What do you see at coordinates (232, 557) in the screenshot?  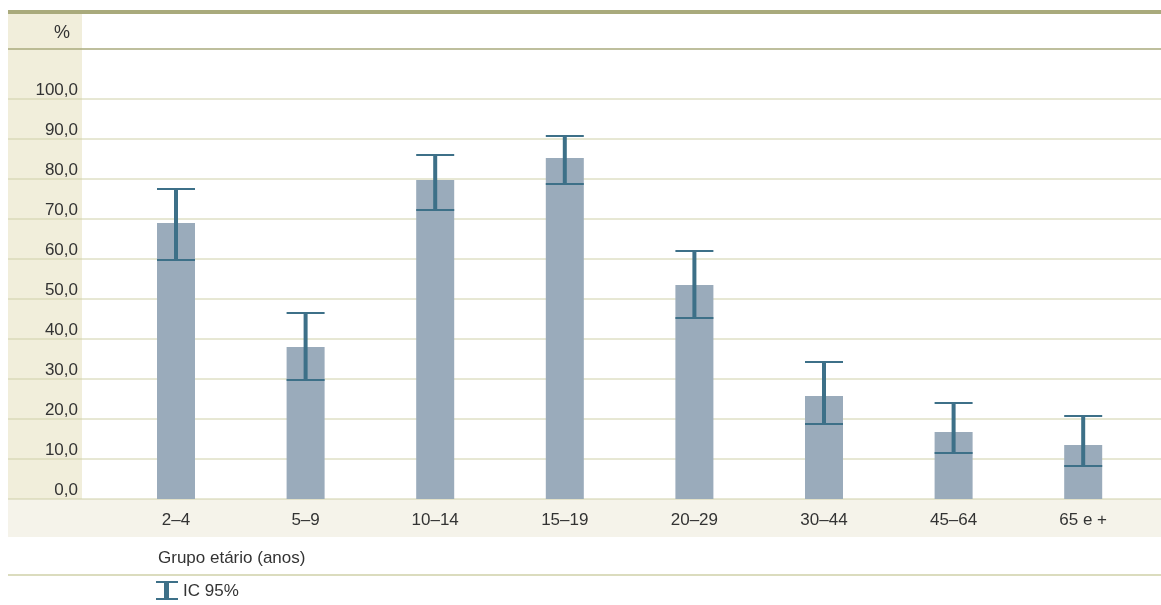 I see `x-axis-title: Grupo etário (anos)` at bounding box center [232, 557].